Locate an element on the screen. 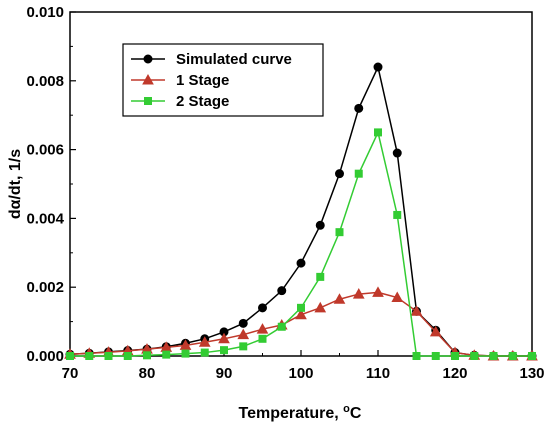  legend-entry: 1 Stage is located at coordinates (180, 80).